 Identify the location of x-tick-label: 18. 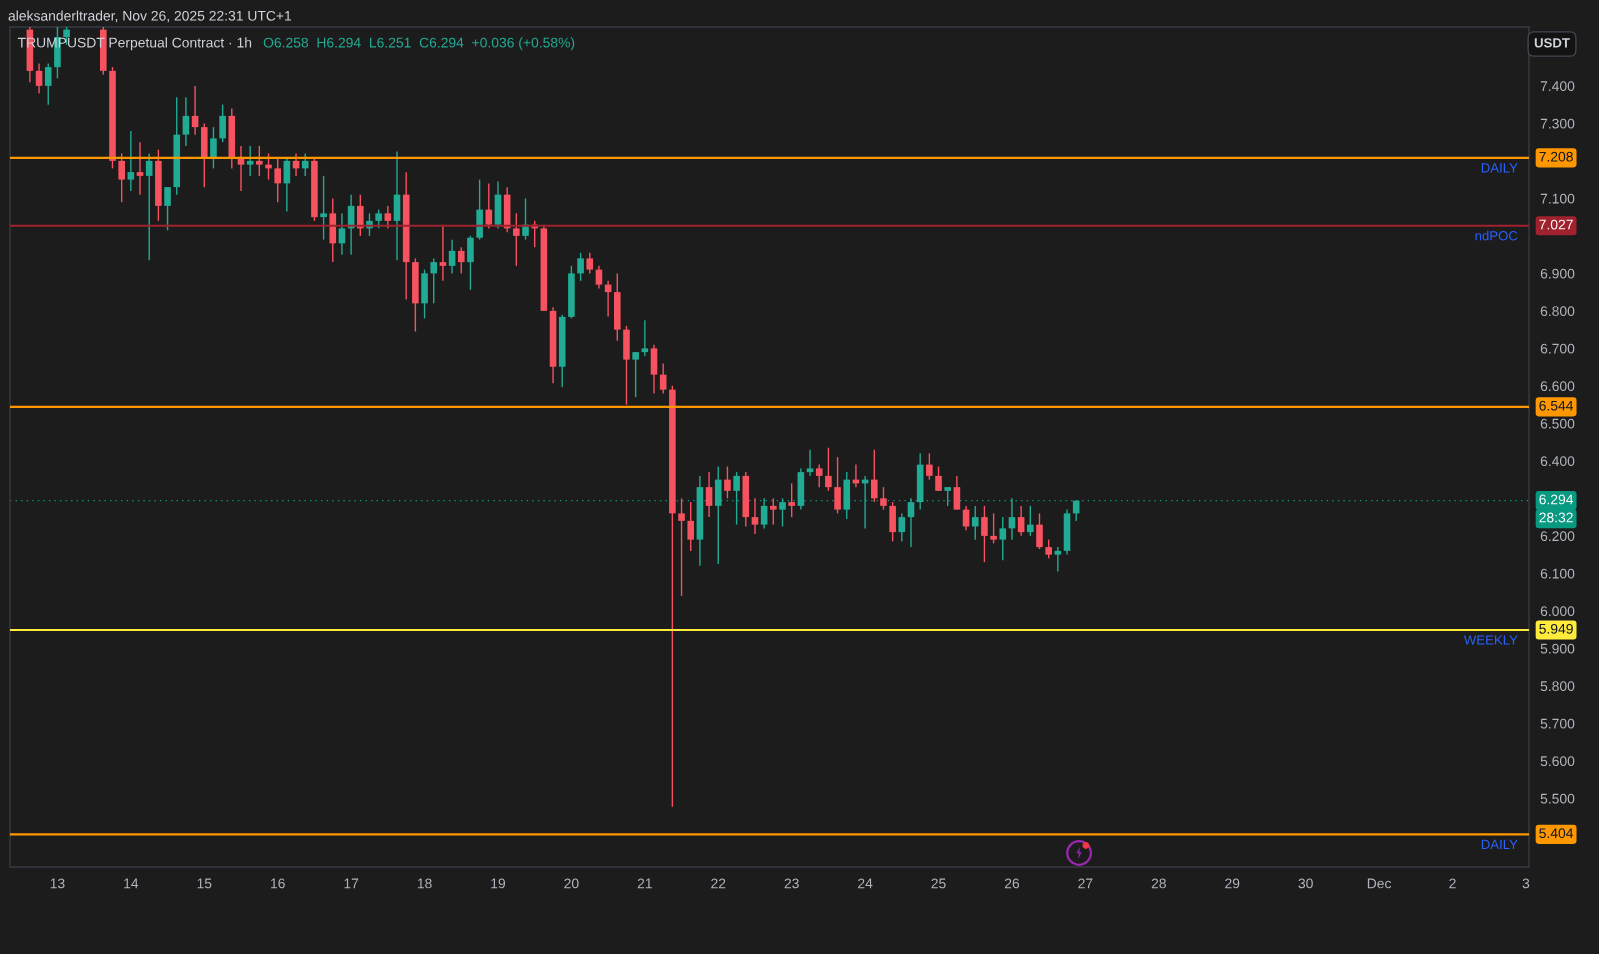
(424, 883).